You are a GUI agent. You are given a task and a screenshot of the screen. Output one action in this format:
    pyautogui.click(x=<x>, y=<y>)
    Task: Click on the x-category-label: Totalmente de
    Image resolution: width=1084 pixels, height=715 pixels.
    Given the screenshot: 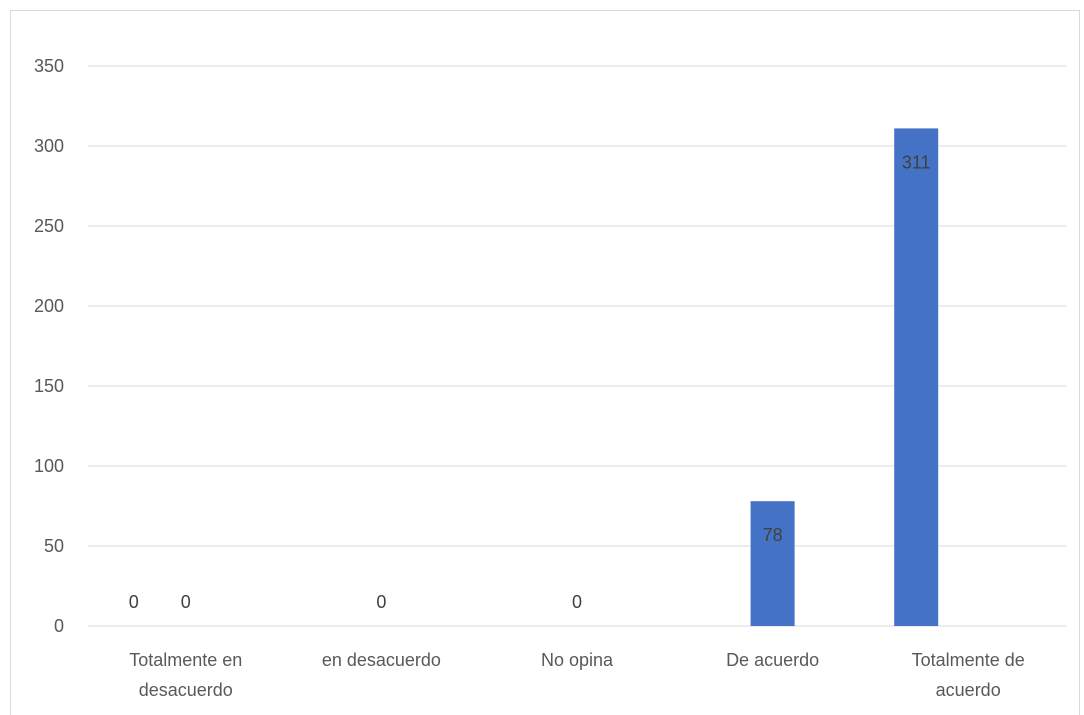 What is the action you would take?
    pyautogui.click(x=968, y=660)
    